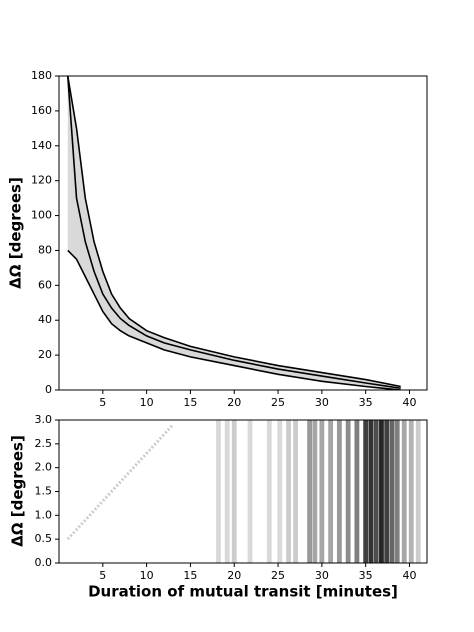  What do you see at coordinates (44, 443) in the screenshot?
I see `y-tick-label: 2.5` at bounding box center [44, 443].